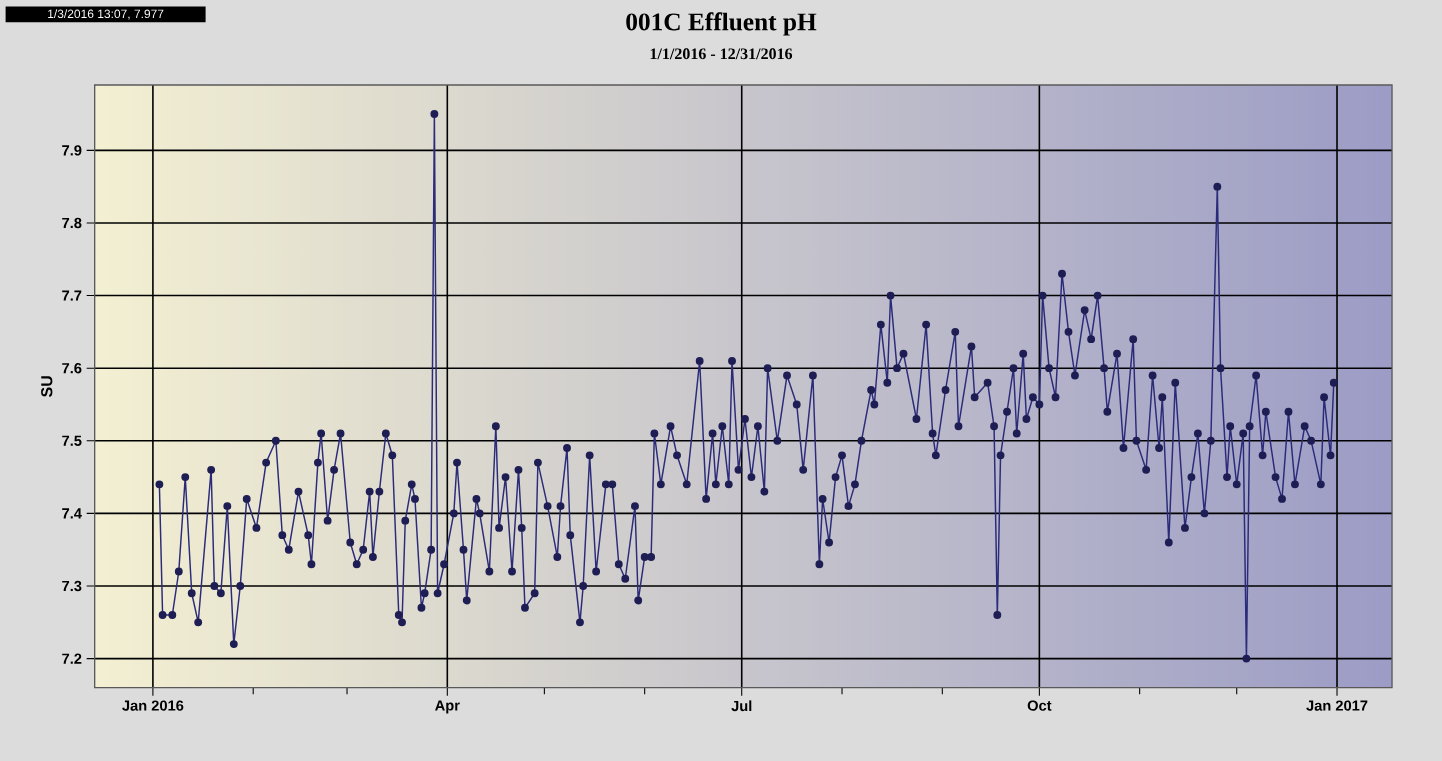 This screenshot has width=1442, height=761. What do you see at coordinates (153, 705) in the screenshot?
I see `x-tick-label: Jan 2016` at bounding box center [153, 705].